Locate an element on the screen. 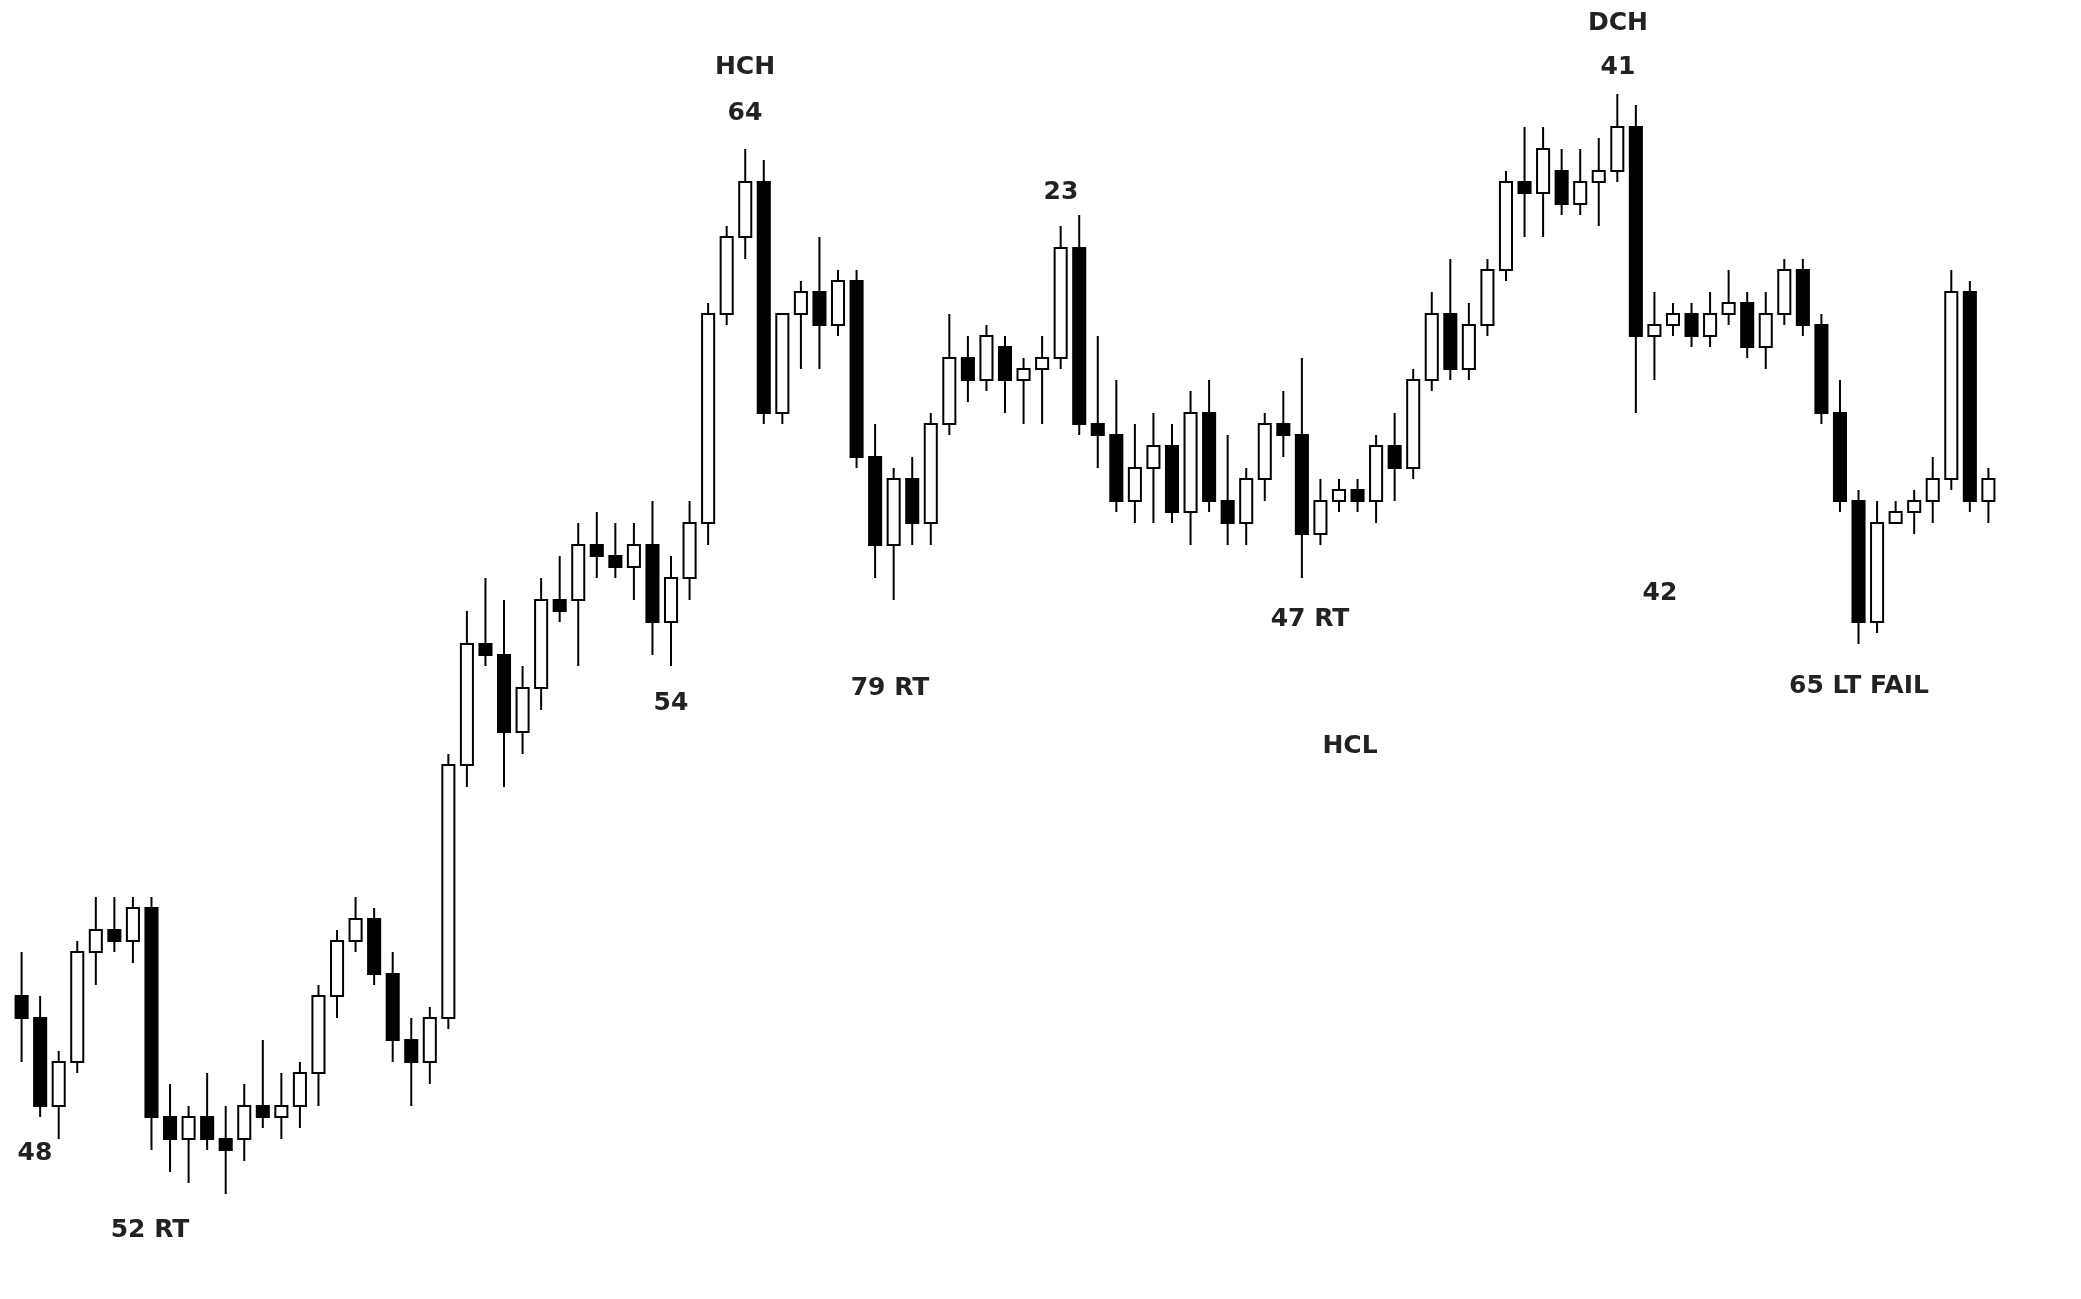 The height and width of the screenshot is (1299, 2081). annotation: 65 LT FAIL is located at coordinates (1859, 684).